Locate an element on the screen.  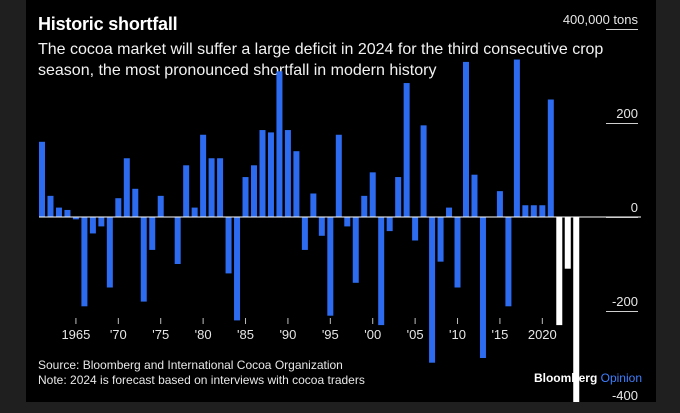
x-tick-label: '85 is located at coordinates (245, 334).